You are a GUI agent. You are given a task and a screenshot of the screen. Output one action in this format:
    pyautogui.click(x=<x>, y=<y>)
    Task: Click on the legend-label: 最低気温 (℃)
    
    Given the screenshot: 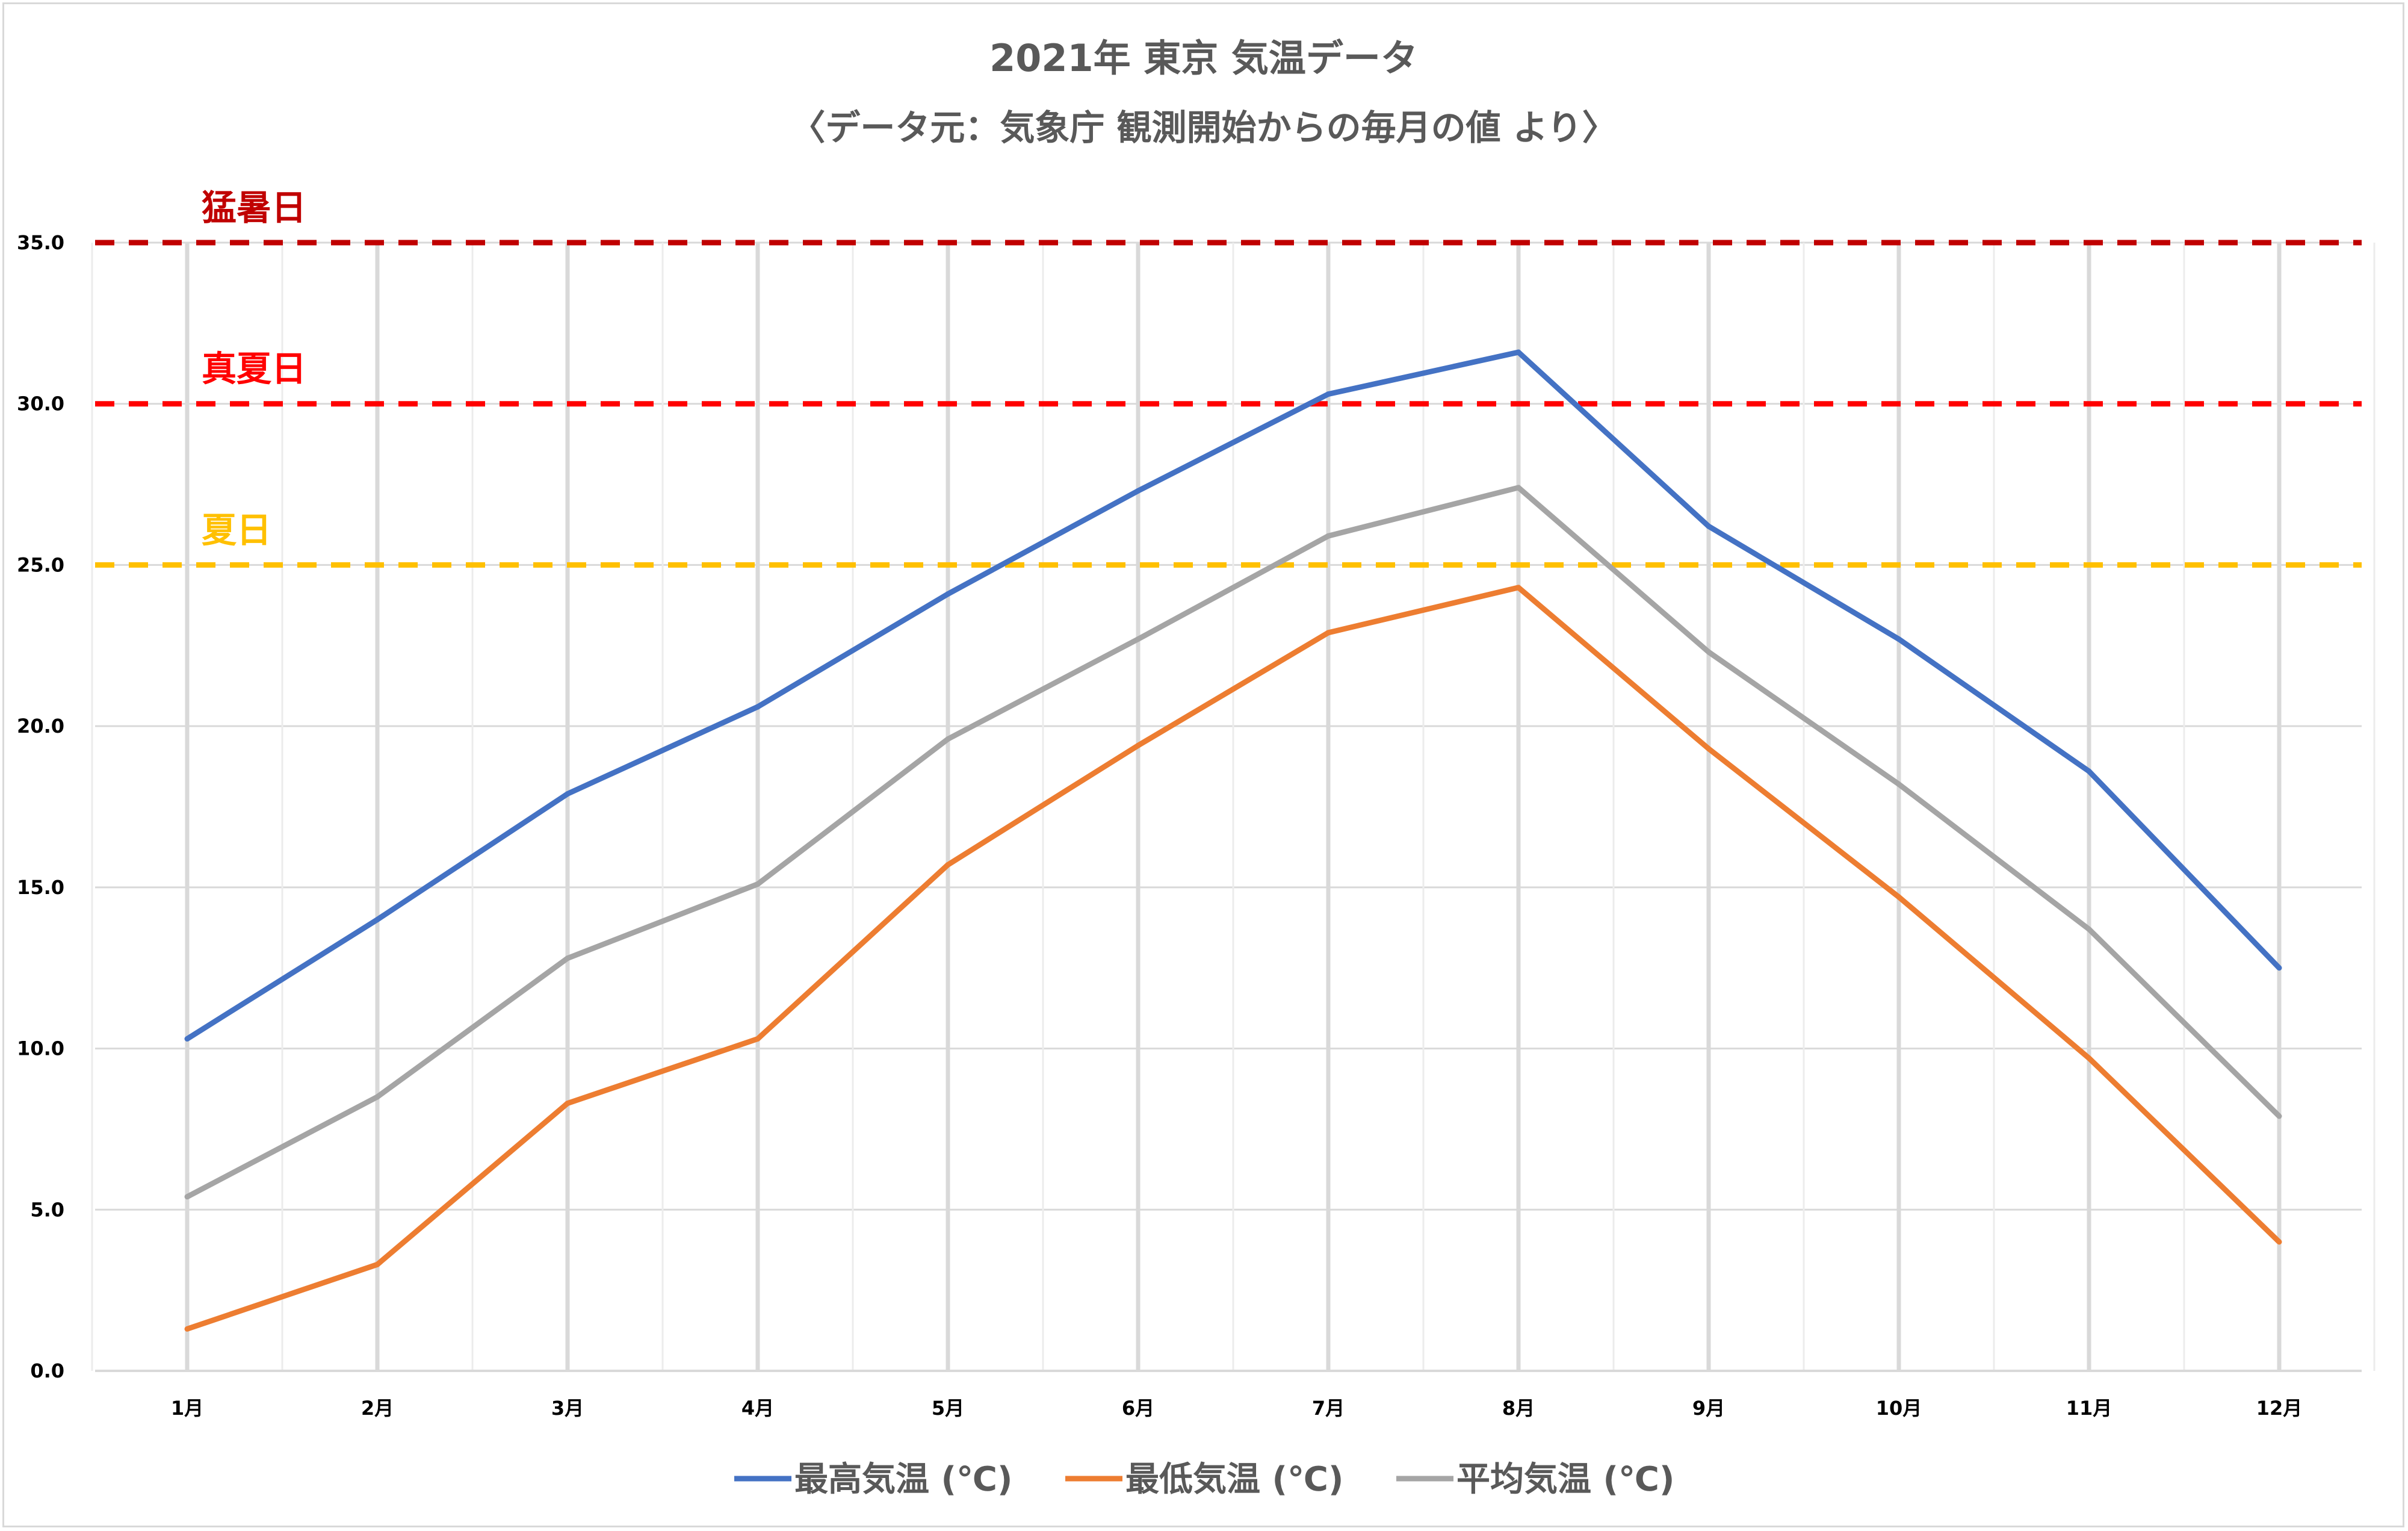 What is the action you would take?
    pyautogui.click(x=1234, y=1479)
    